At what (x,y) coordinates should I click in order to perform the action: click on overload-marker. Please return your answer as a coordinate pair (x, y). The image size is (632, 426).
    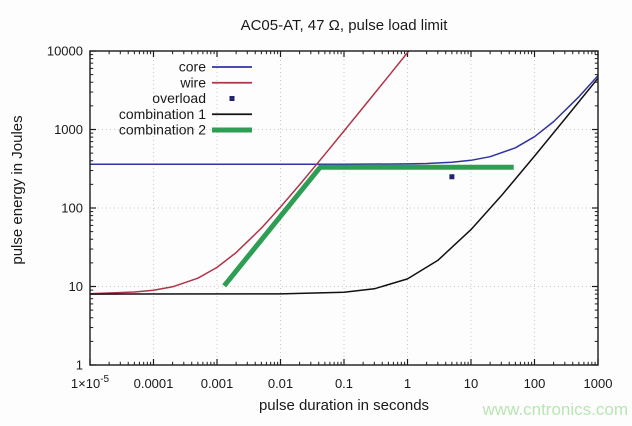
    Looking at the image, I should click on (452, 177).